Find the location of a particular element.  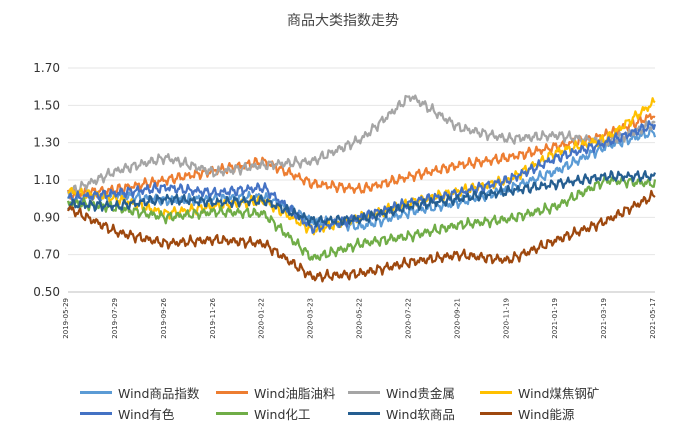

x-tick-label: 2019-11-26 is located at coordinates (213, 317).